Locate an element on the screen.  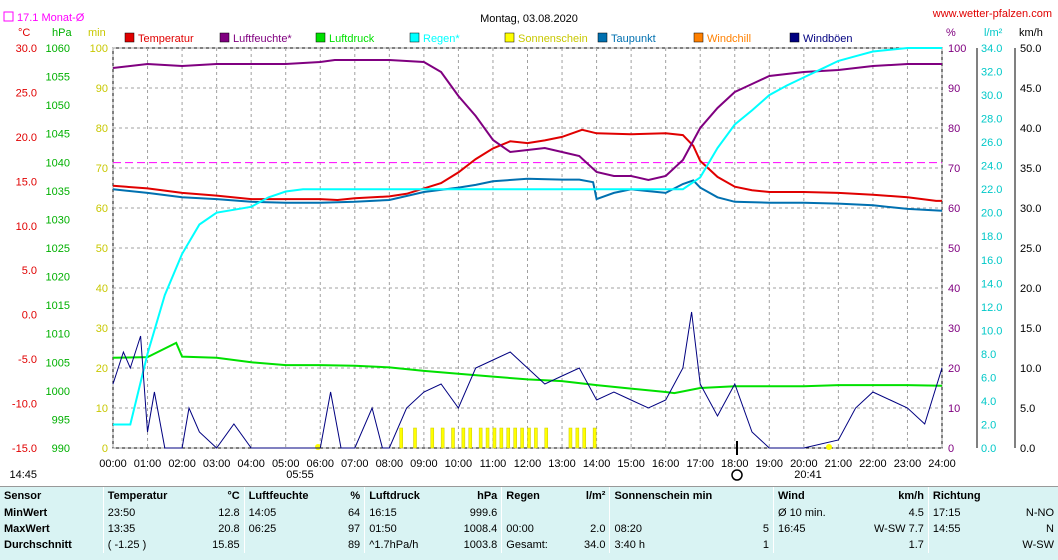
wind-tick-label: 10.0 is located at coordinates (1030, 369).